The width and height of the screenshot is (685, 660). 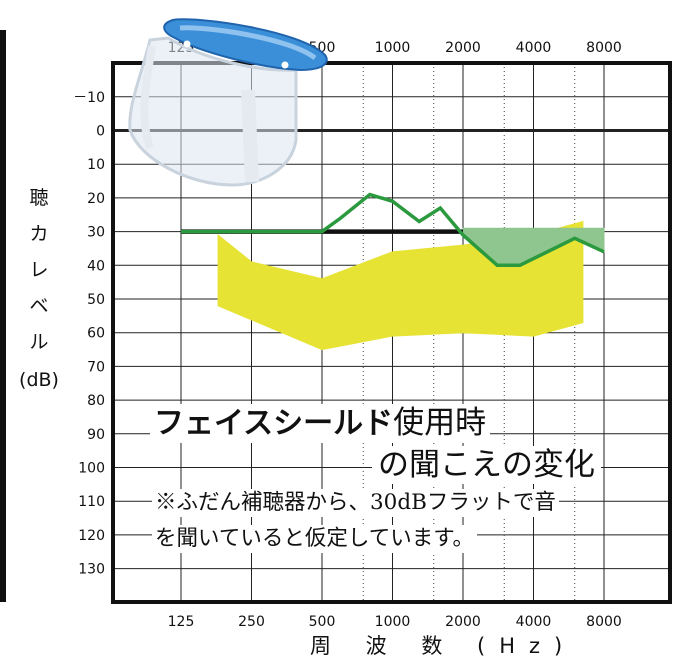 What do you see at coordinates (39, 380) in the screenshot?
I see `ylabel-unit: (dB)` at bounding box center [39, 380].